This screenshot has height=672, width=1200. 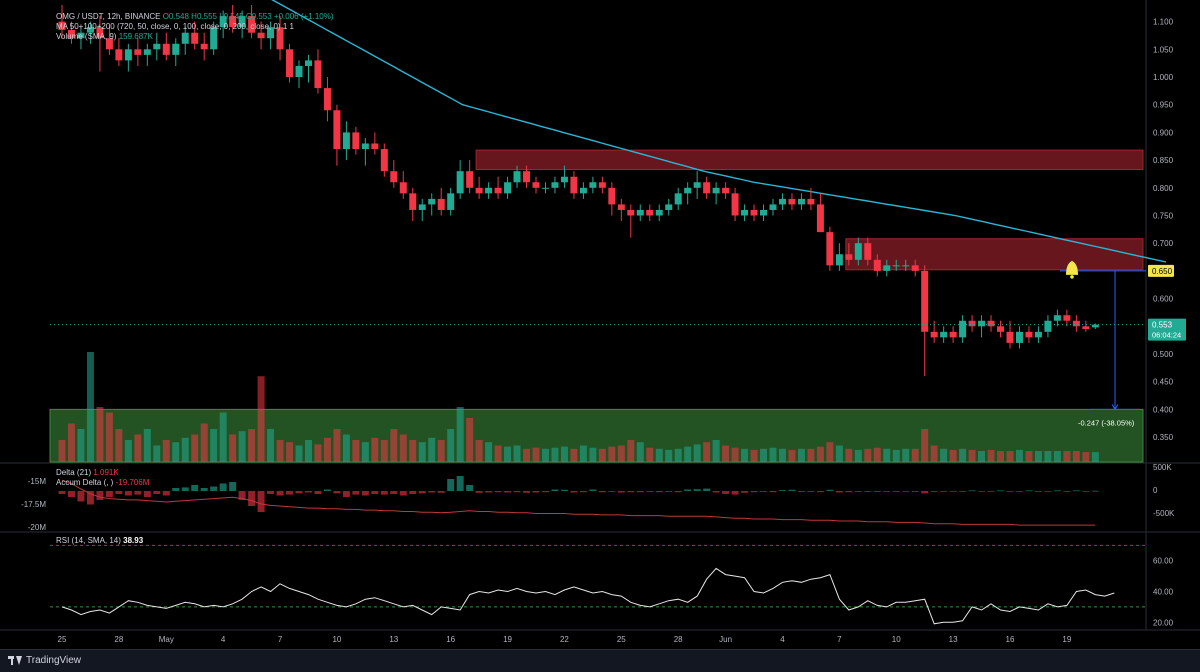 What do you see at coordinates (1066, 639) in the screenshot?
I see `time-tick-label: 19` at bounding box center [1066, 639].